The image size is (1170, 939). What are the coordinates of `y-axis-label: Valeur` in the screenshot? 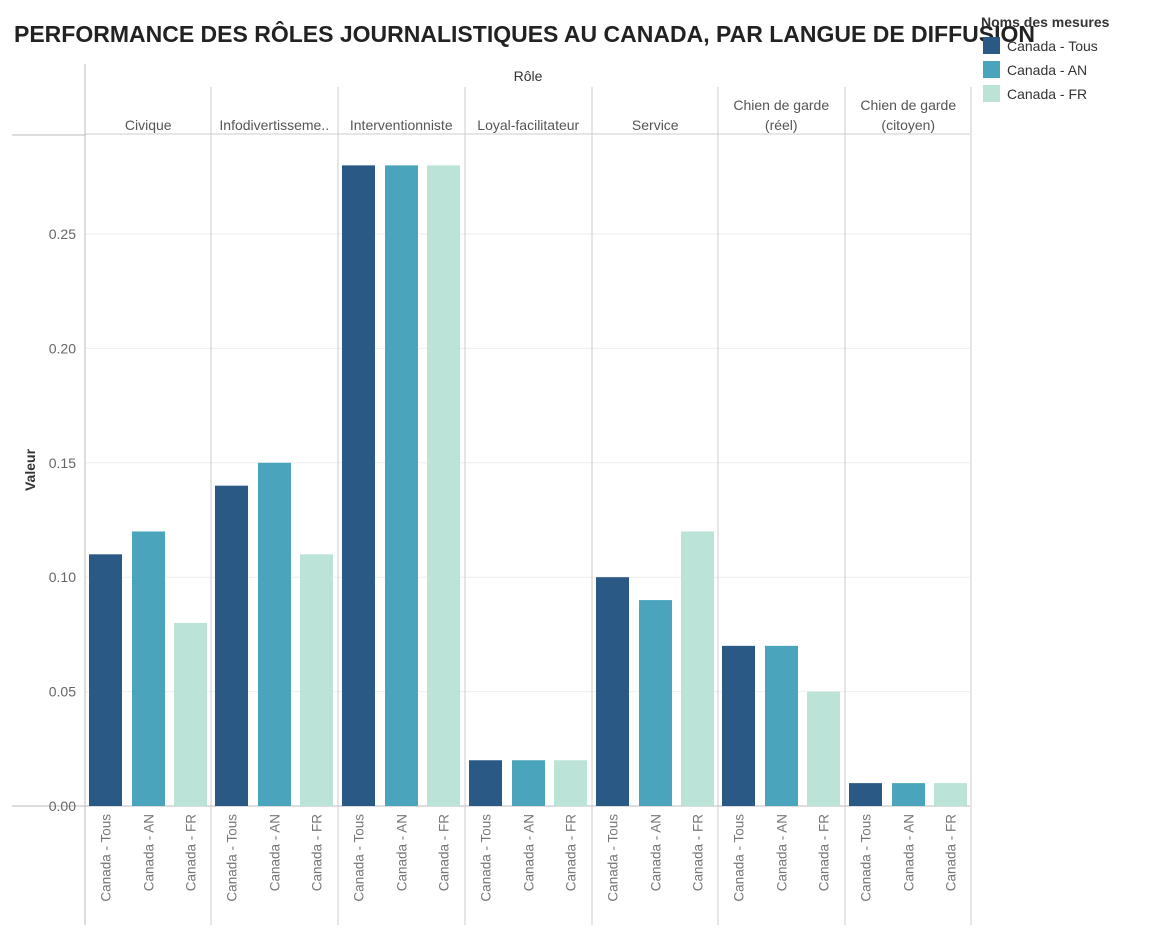 It's located at (30, 469).